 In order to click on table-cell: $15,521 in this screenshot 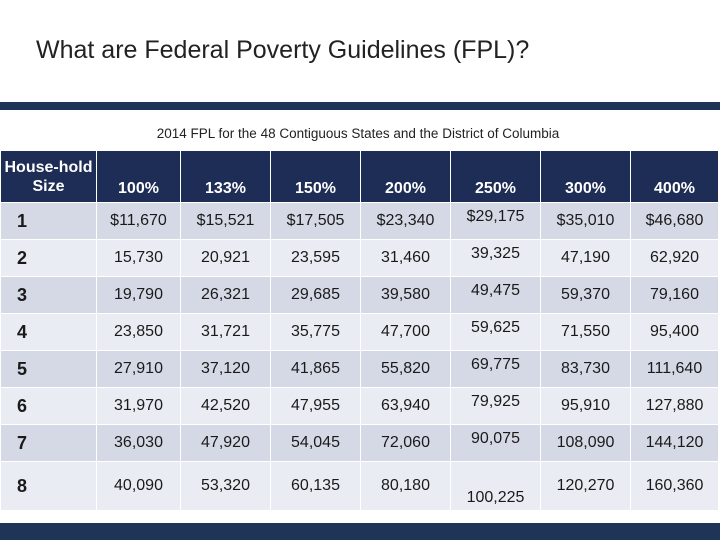, I will do `click(225, 221)`.